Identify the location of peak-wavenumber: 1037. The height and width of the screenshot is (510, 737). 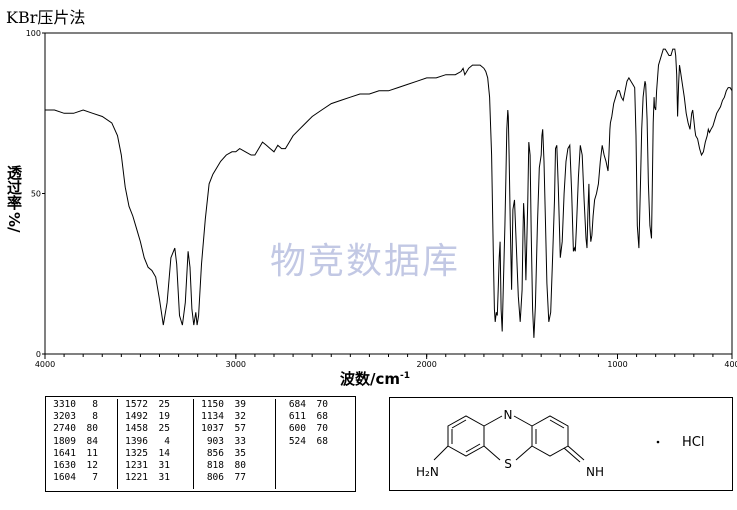
(212, 429).